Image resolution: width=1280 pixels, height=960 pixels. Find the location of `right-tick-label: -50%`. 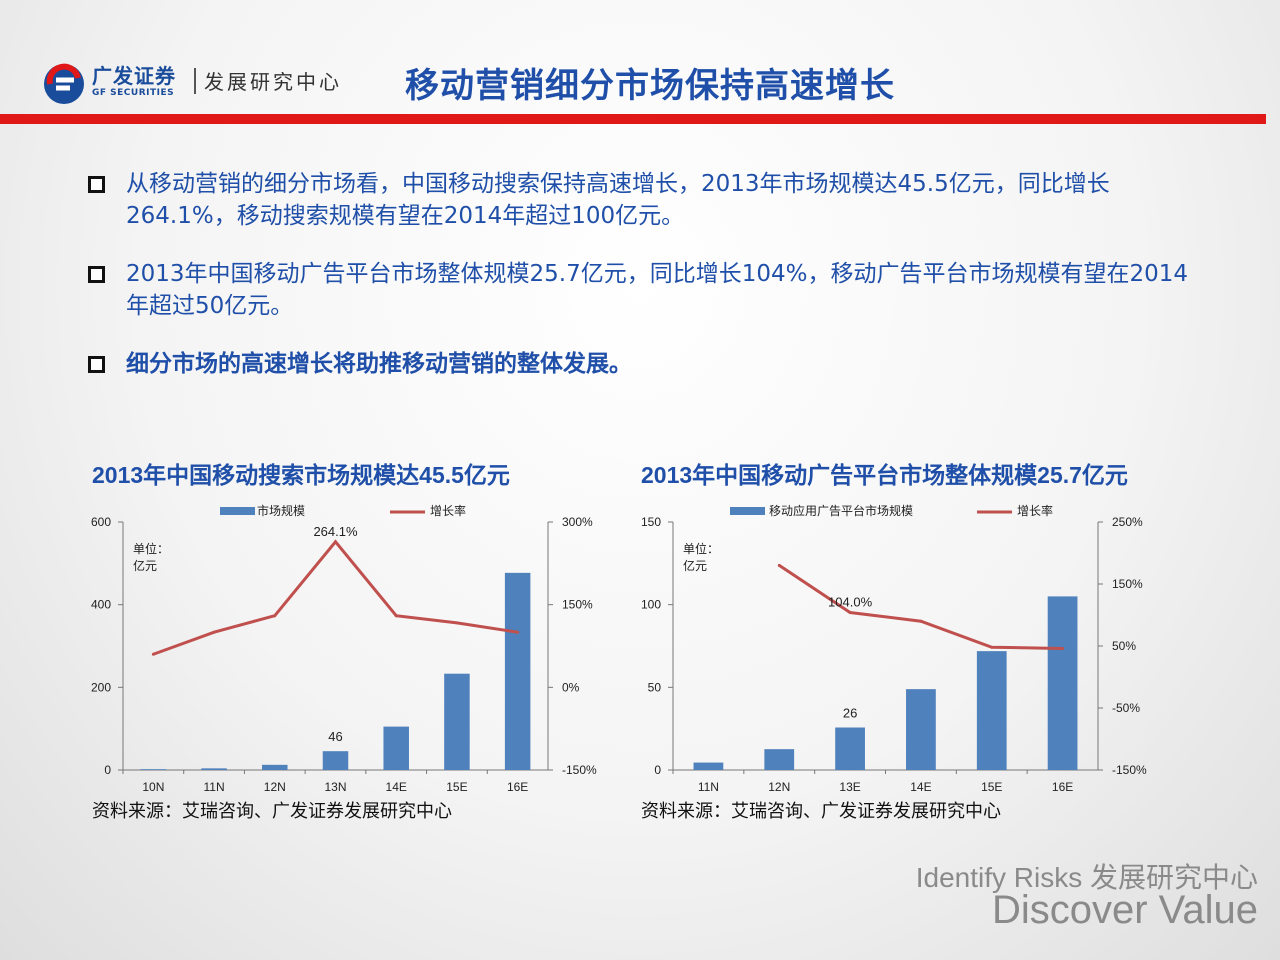

right-tick-label: -50% is located at coordinates (1126, 708).